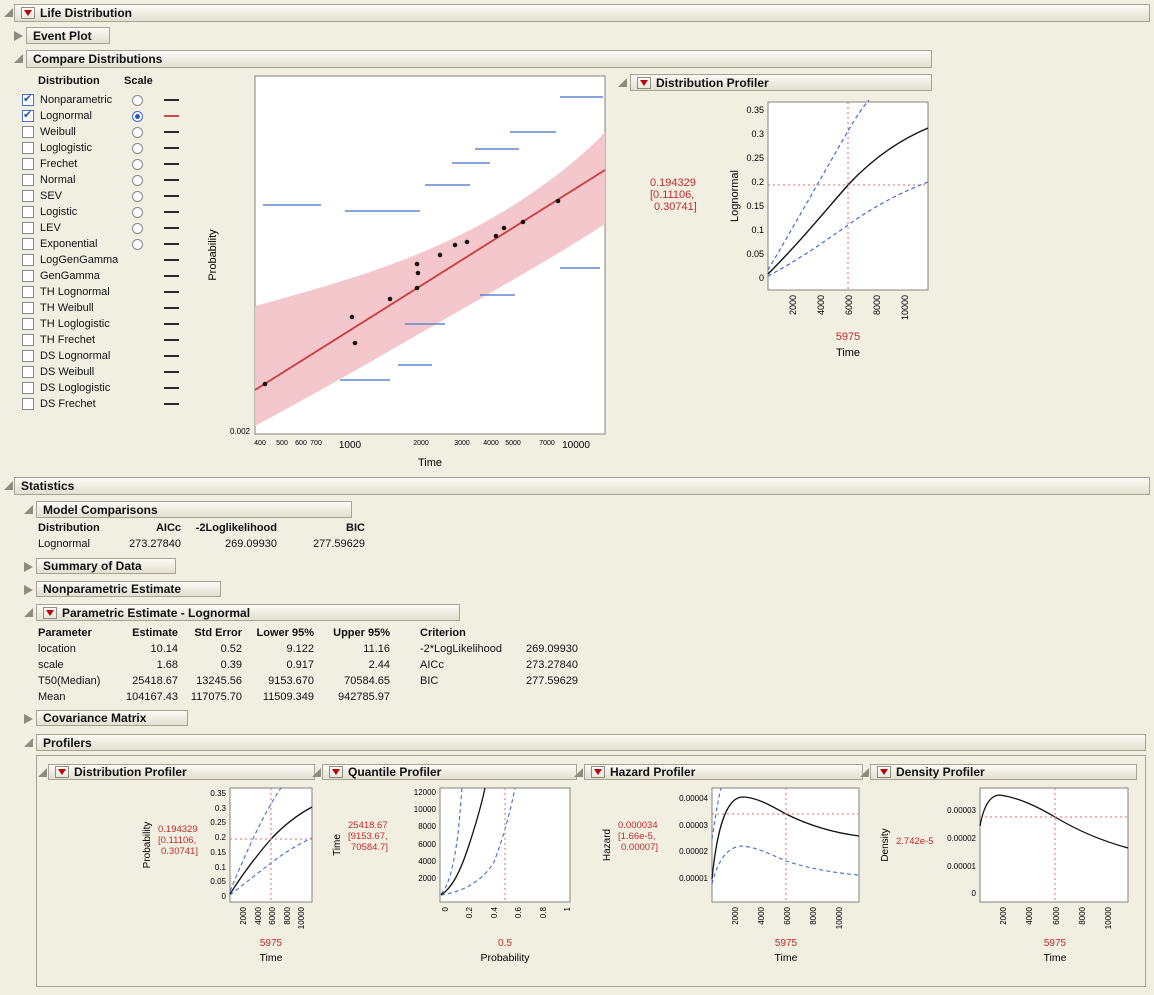 This screenshot has height=995, width=1154. I want to click on outline-bar-distribution-profiler-small: Distribution Profiler, so click(181, 772).